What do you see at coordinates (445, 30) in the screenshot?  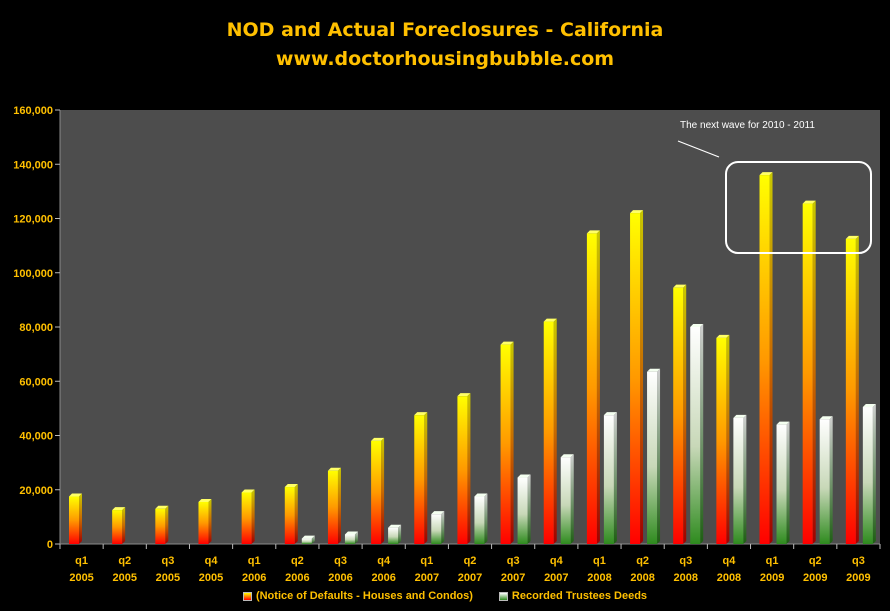 I see `chart-title: NOD and Actual Foreclosures - California` at bounding box center [445, 30].